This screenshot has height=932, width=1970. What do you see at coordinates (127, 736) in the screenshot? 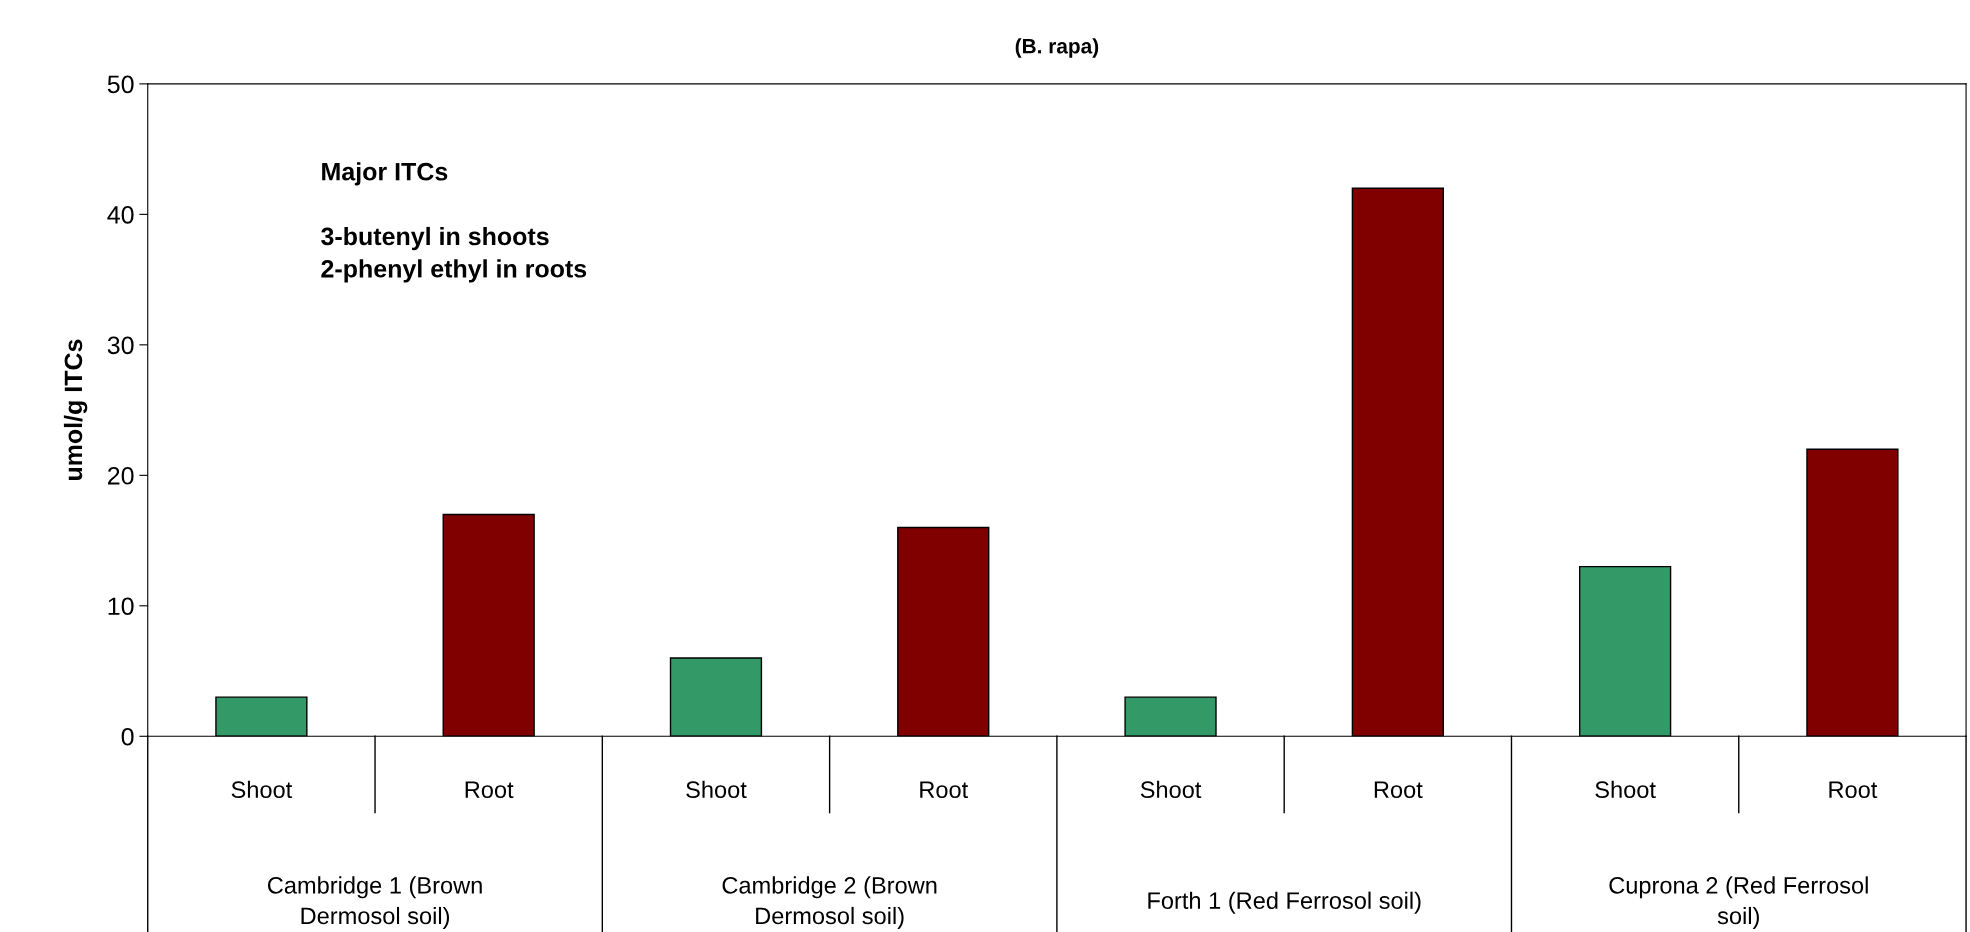
I see `y-tick-label: 0` at bounding box center [127, 736].